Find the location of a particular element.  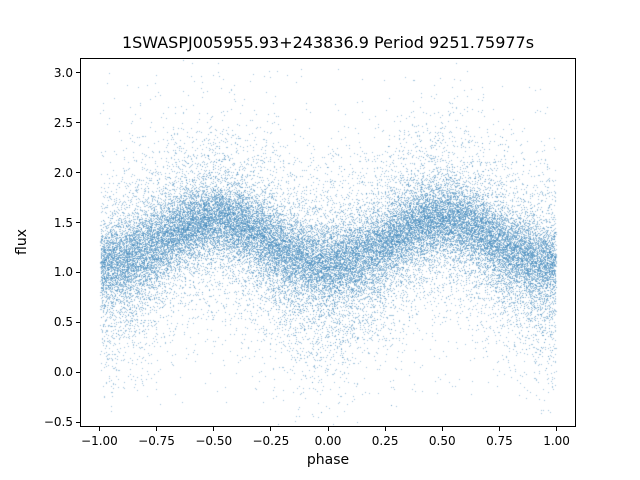

x-tick-label: 0.75 is located at coordinates (499, 441).